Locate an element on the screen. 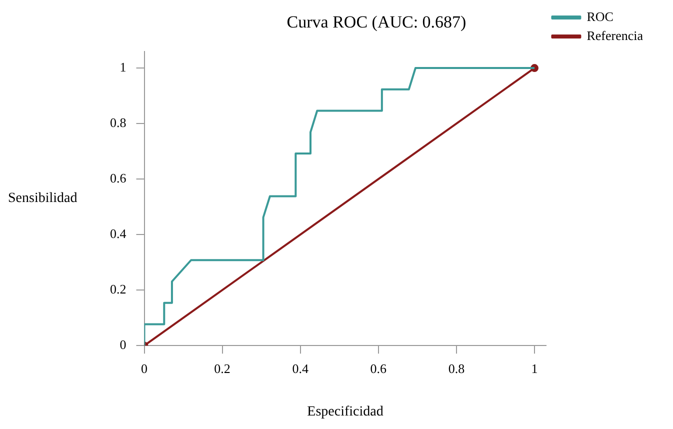 The height and width of the screenshot is (429, 673). y-tick-label: 0.2 is located at coordinates (118, 289).